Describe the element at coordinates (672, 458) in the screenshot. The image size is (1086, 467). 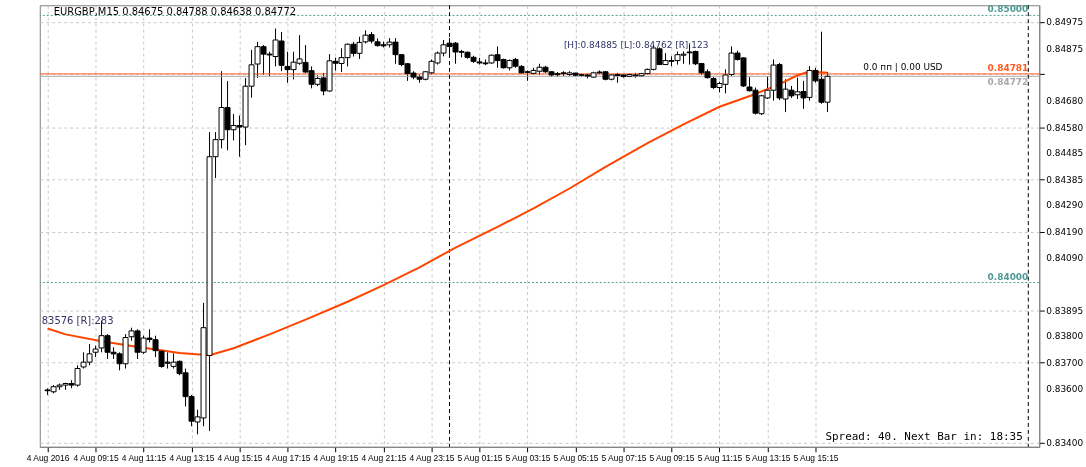
I see `x-tick-label: 5 Aug 09:15` at that location.